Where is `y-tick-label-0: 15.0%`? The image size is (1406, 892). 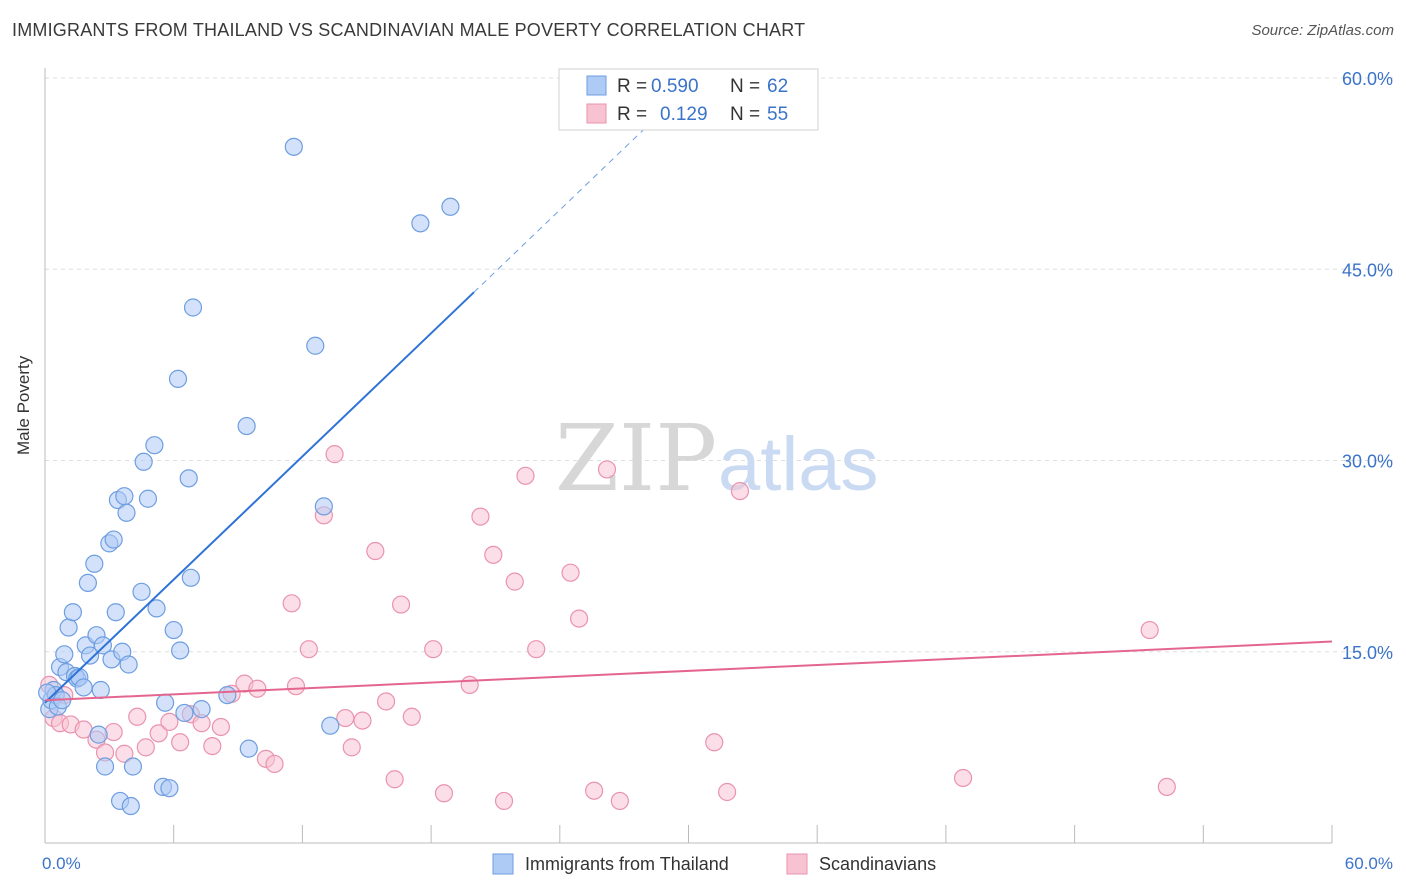
y-tick-label-0: 15.0% is located at coordinates (1367, 653).